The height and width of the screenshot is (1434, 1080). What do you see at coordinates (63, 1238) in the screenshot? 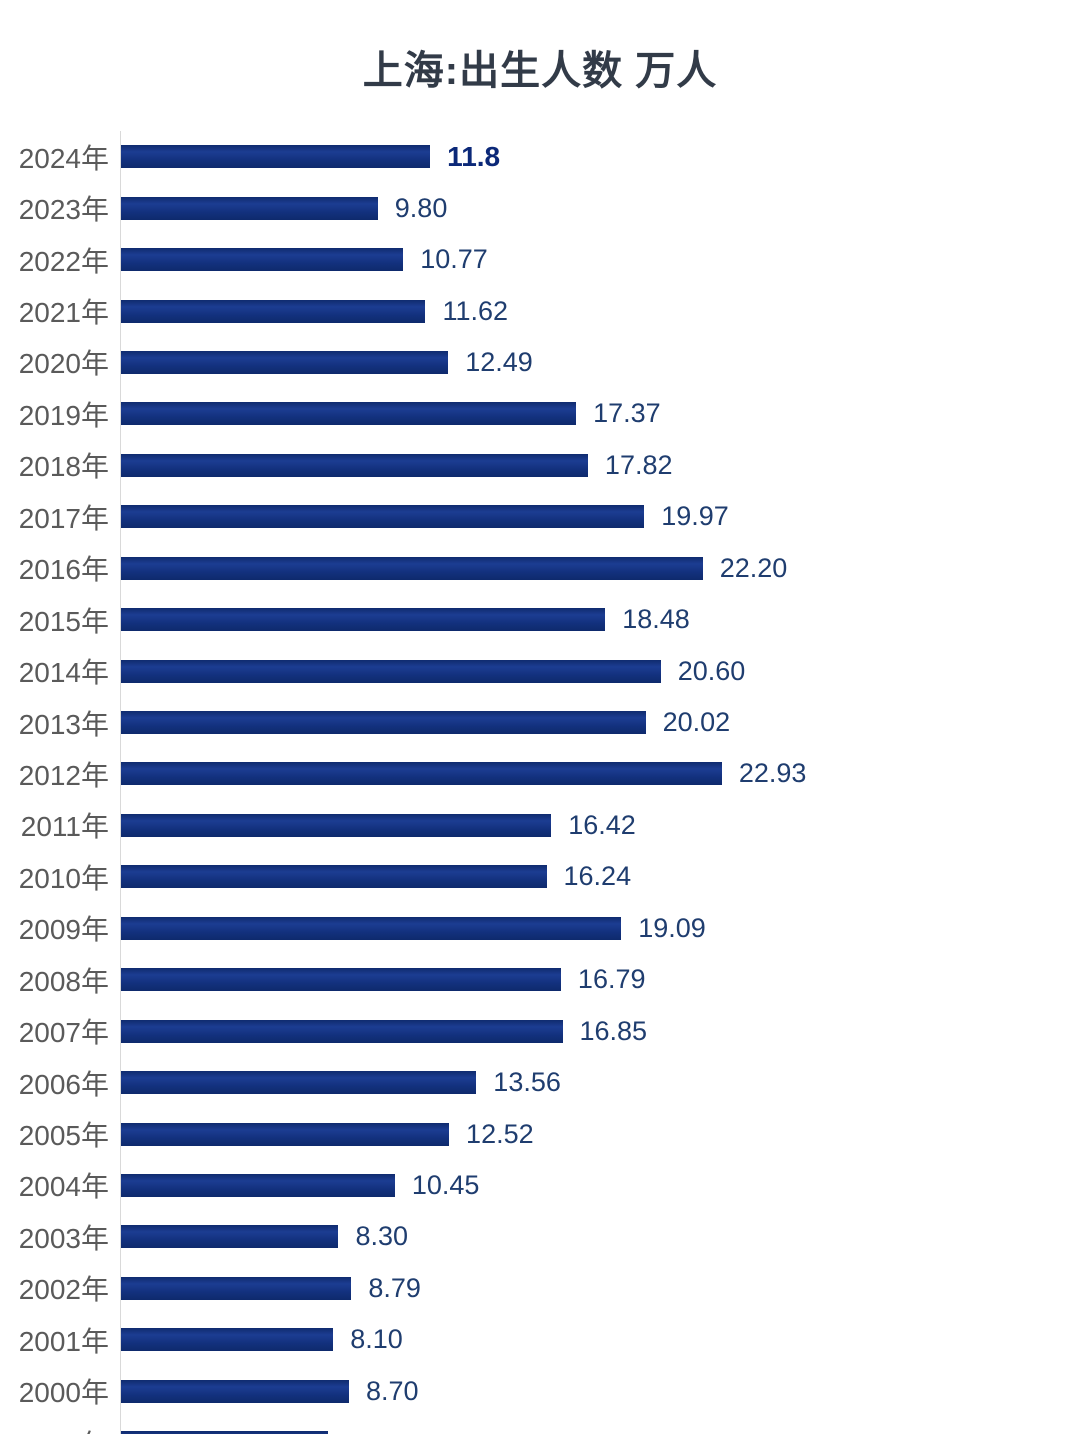
I see `year-label: 2003年` at bounding box center [63, 1238].